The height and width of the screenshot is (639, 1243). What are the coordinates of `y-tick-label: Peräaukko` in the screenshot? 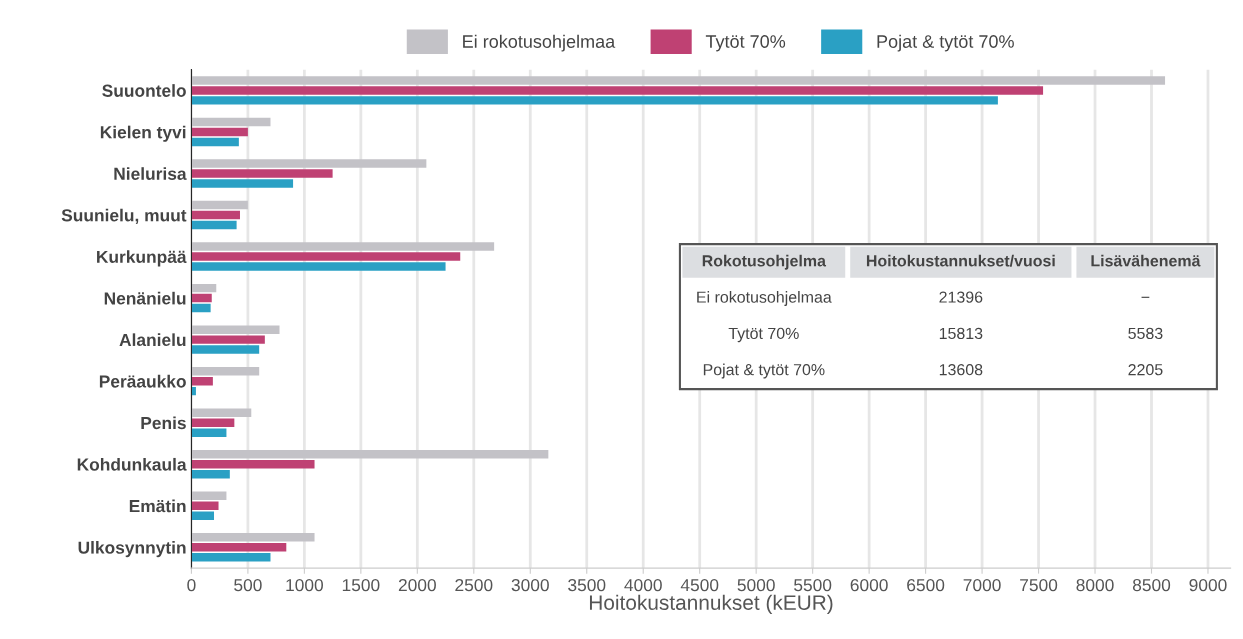 It's located at (142, 381).